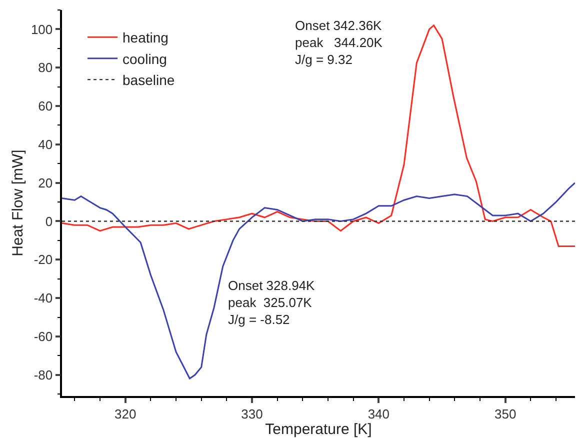 Image resolution: width=577 pixels, height=438 pixels. I want to click on y-axis-title: Heat Flow [mW], so click(18, 203).